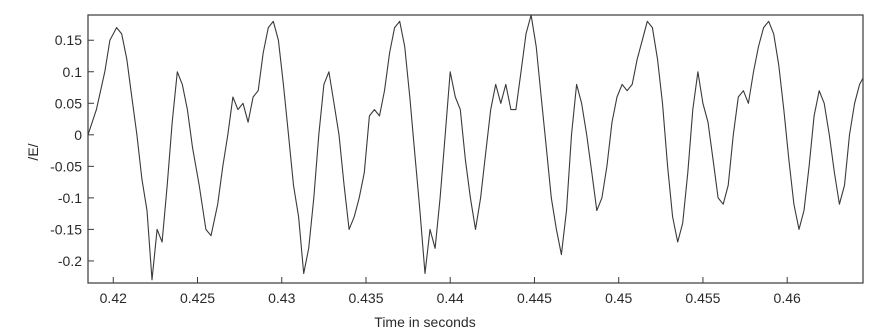 Image resolution: width=879 pixels, height=334 pixels. I want to click on x-tick-label: 0.42, so click(113, 298).